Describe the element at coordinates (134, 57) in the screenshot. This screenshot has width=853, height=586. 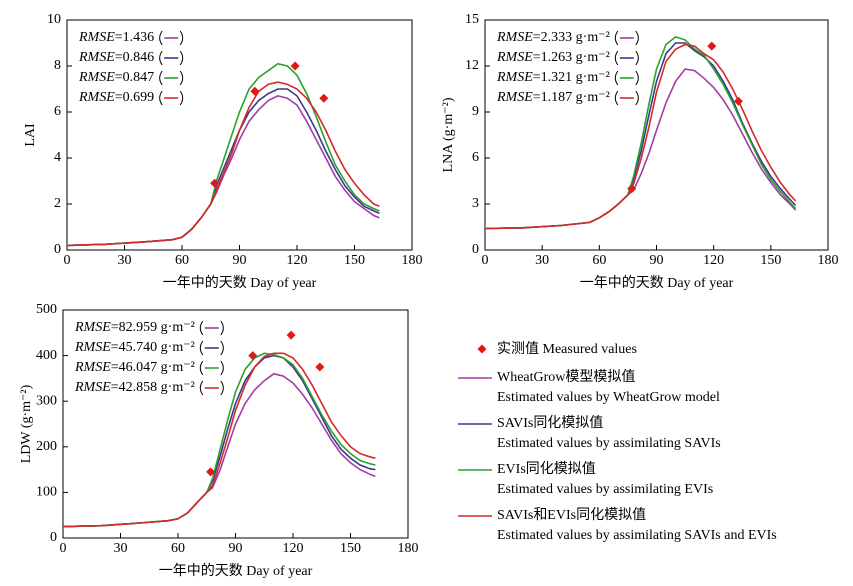
I see `rmse-value: =0.846` at that location.